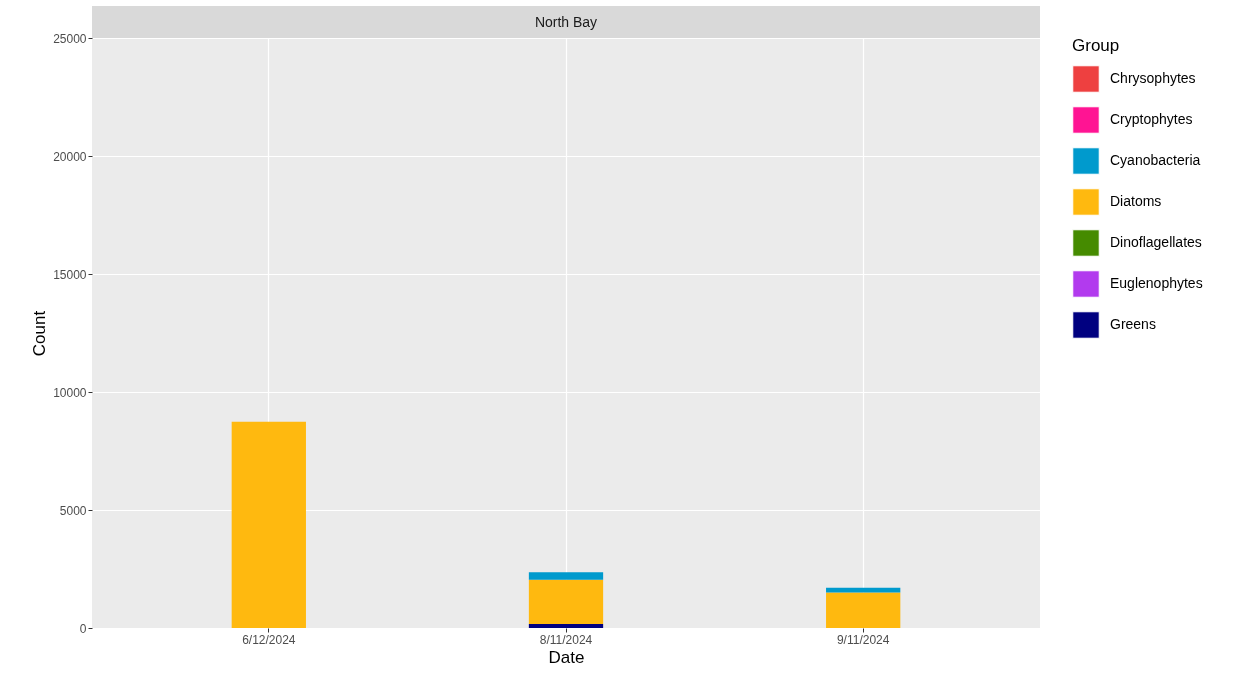 The height and width of the screenshot is (682, 1238). What do you see at coordinates (1136, 201) in the screenshot?
I see `legend-label: Diatoms` at bounding box center [1136, 201].